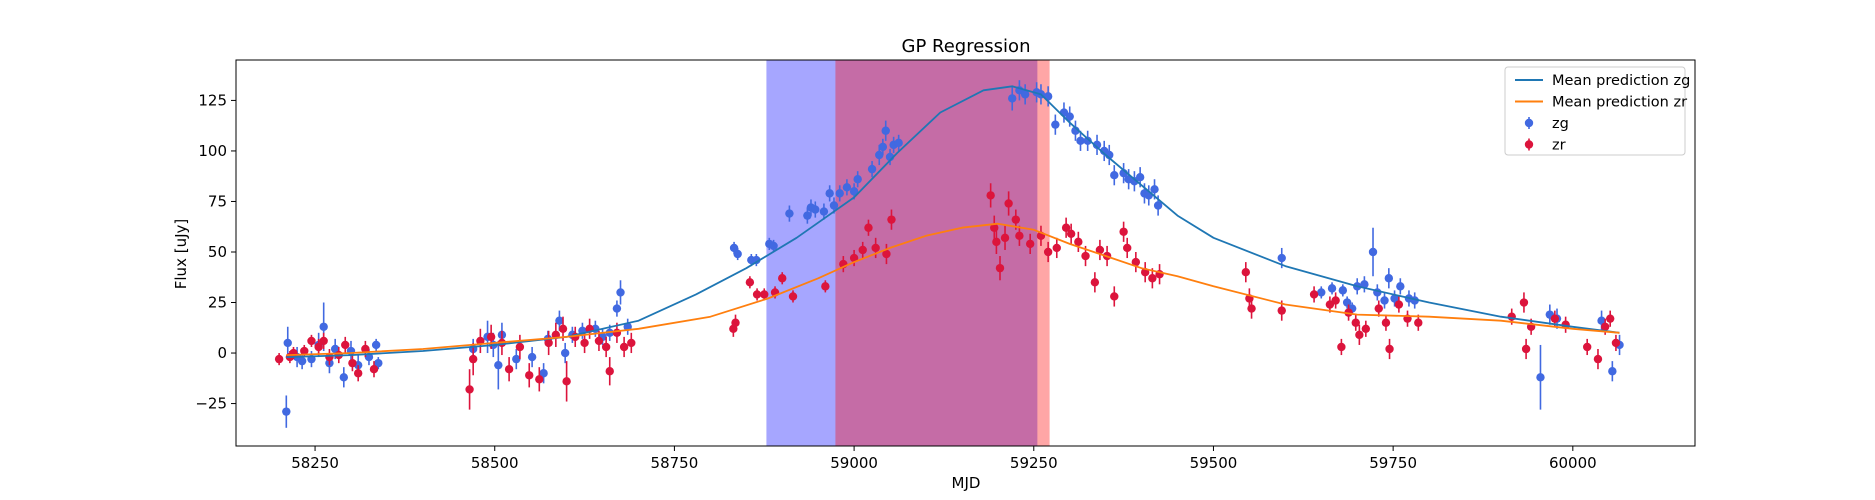  Describe the element at coordinates (211, 404) in the screenshot. I see `y-tick-label: −25` at that location.